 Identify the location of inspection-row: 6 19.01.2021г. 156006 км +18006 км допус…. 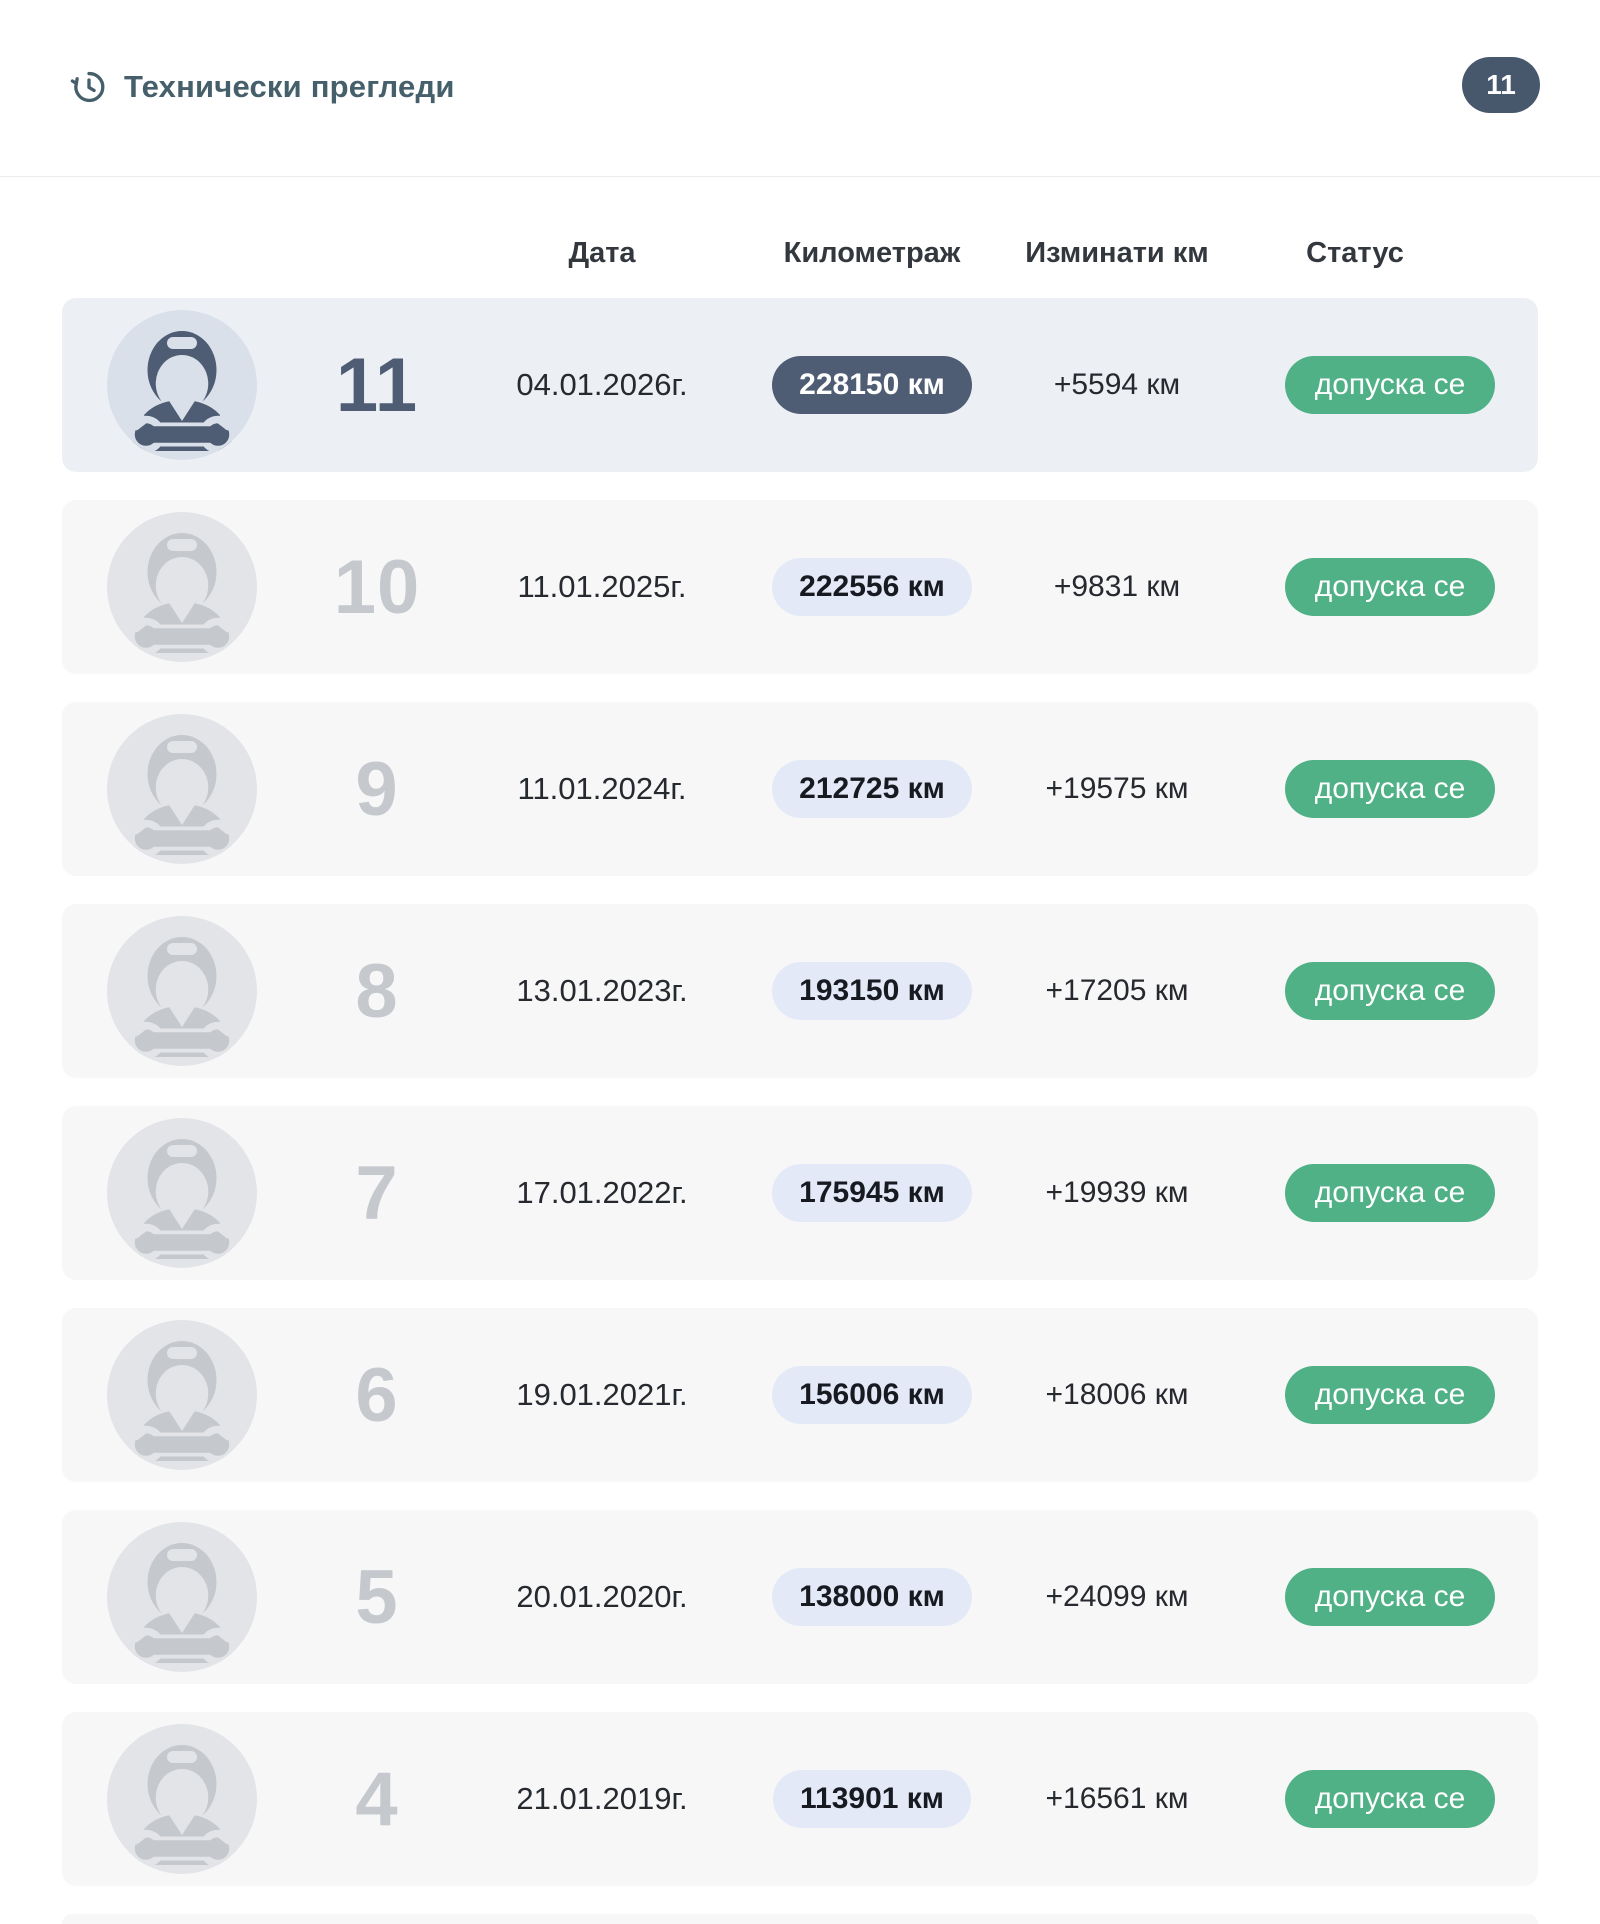
(800, 1395).